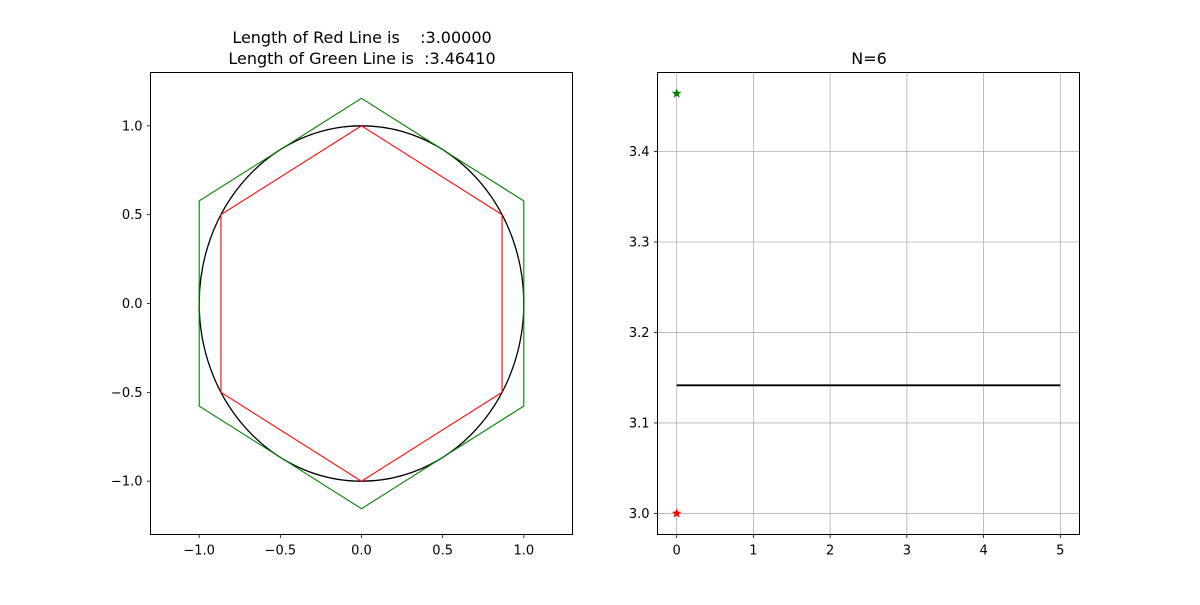  What do you see at coordinates (753, 551) in the screenshot?
I see `right-x-tick-label-1: 1` at bounding box center [753, 551].